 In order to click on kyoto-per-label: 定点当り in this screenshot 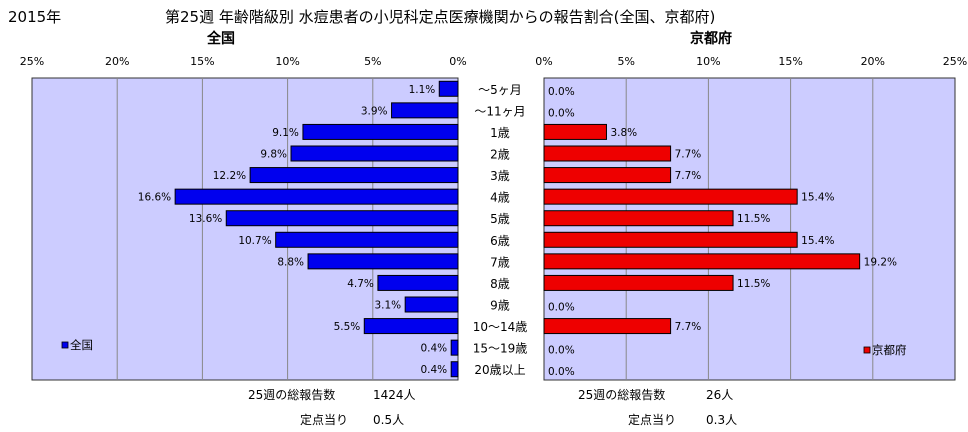, I will do `click(652, 419)`.